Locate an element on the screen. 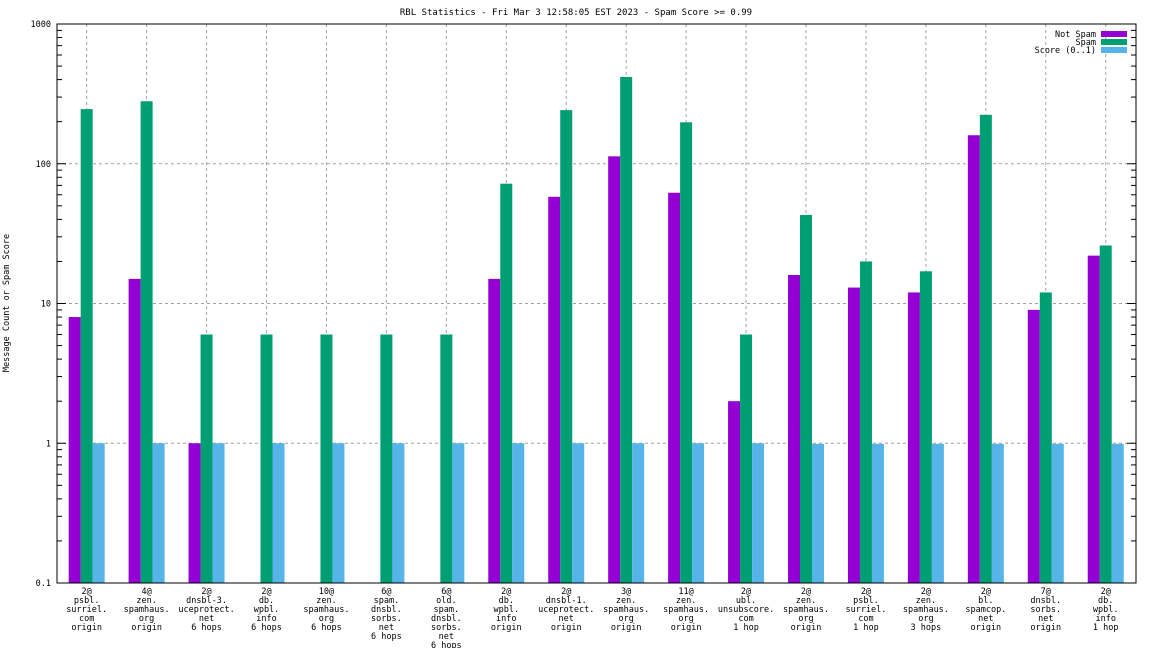 The width and height of the screenshot is (1152, 648). x-tick-label-line: uceprotect. is located at coordinates (206, 610).